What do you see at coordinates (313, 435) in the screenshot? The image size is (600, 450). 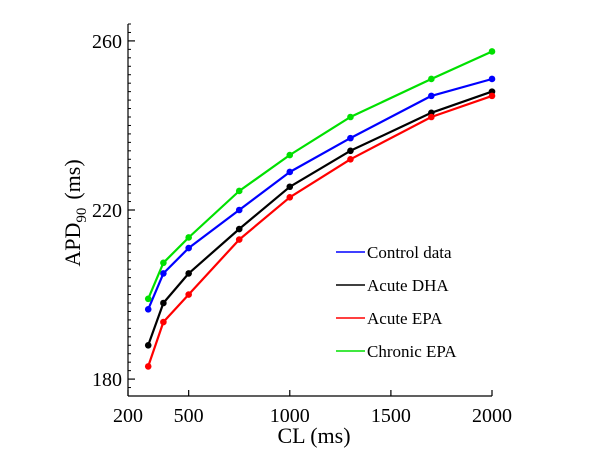 I see `x-axis-title: CL (ms)` at bounding box center [313, 435].